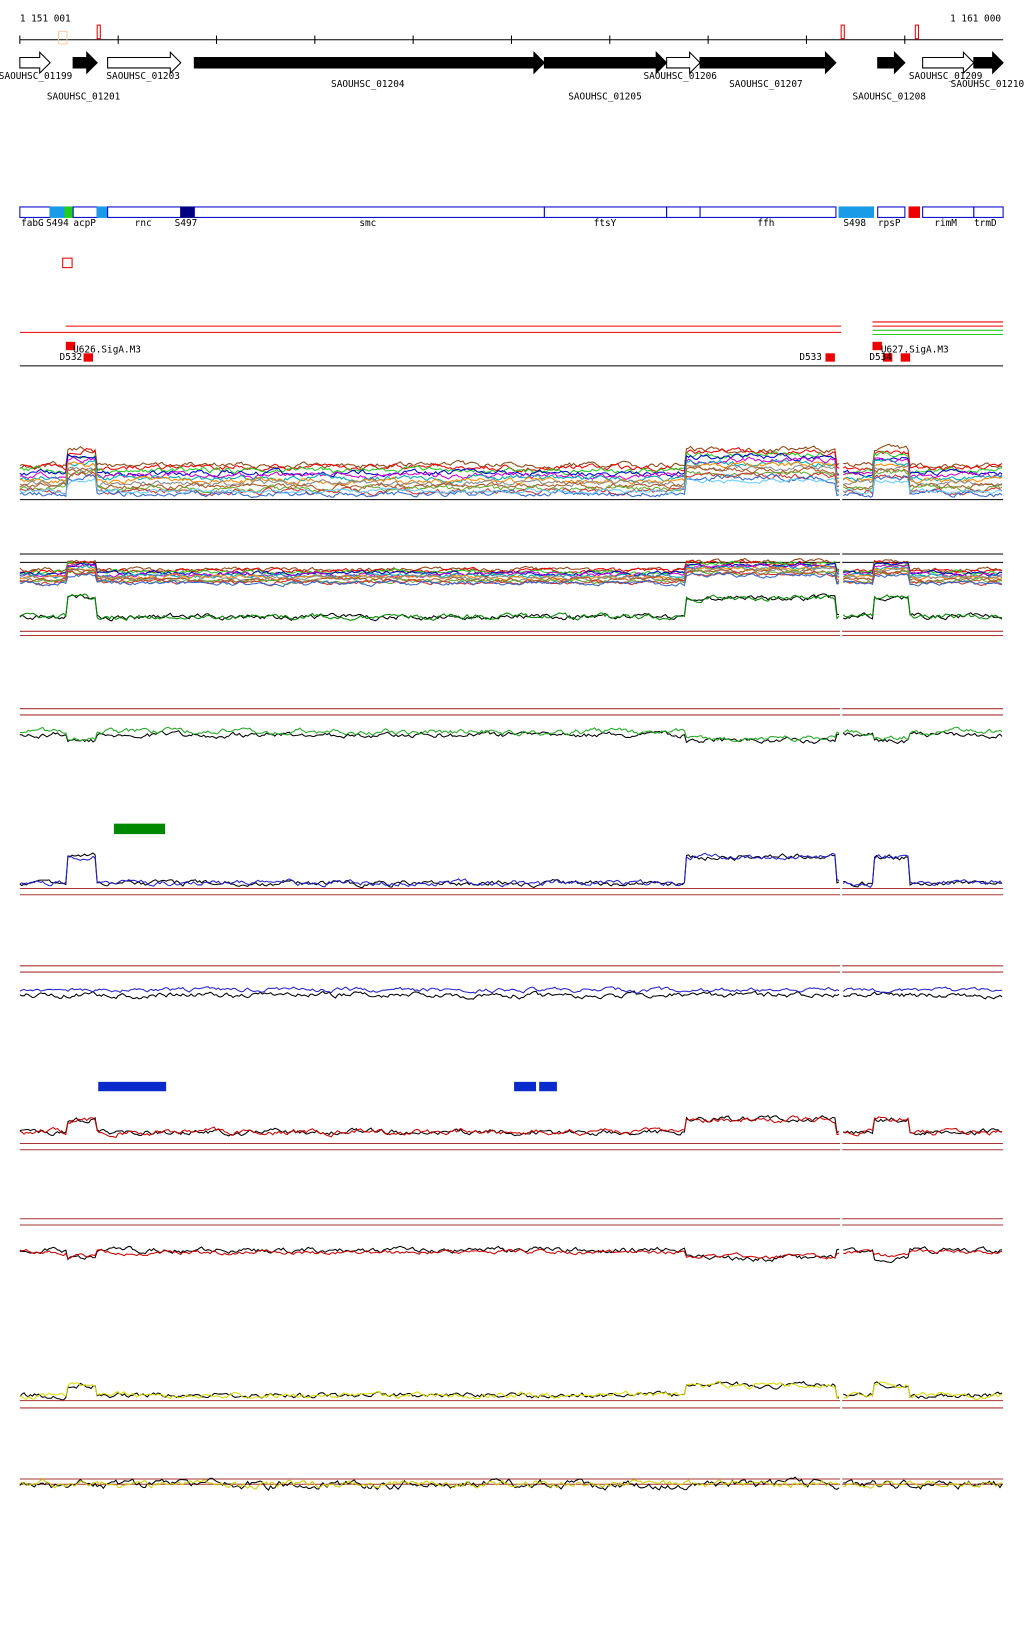 The height and width of the screenshot is (1644, 1024). I want to click on feature-label: ftsY, so click(605, 223).